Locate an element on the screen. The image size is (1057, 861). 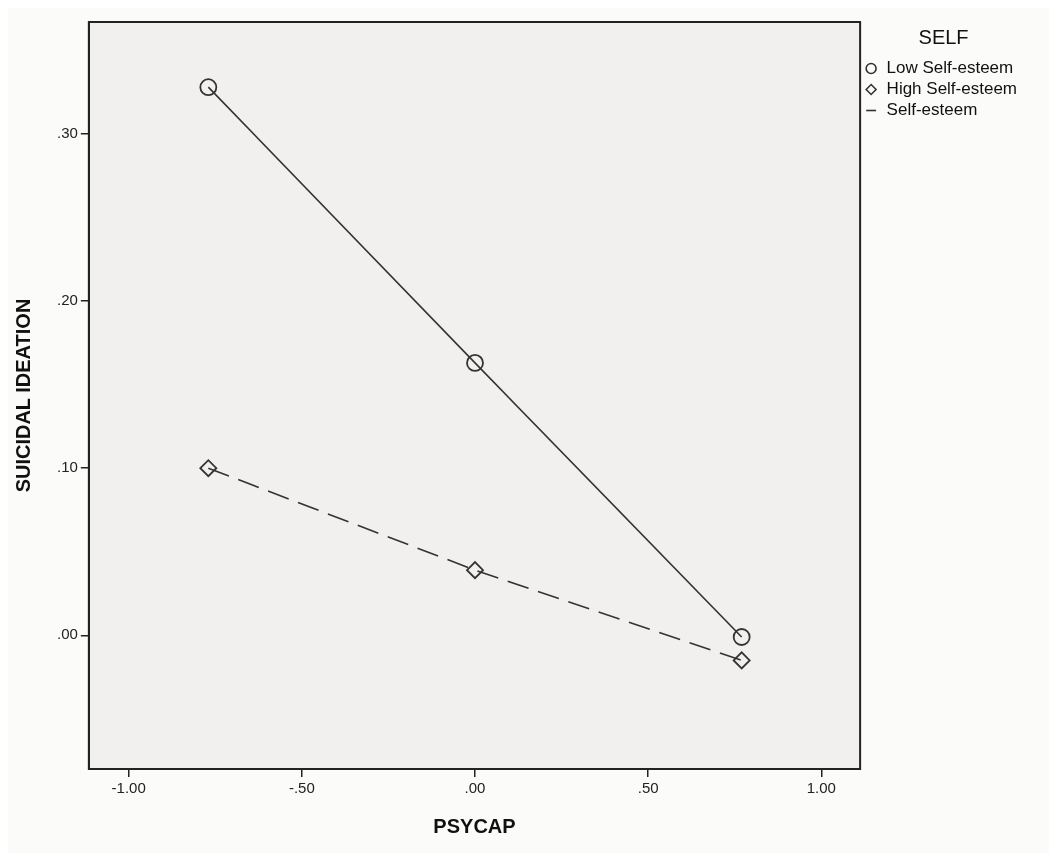
legend-label: Self-esteem is located at coordinates (932, 110).